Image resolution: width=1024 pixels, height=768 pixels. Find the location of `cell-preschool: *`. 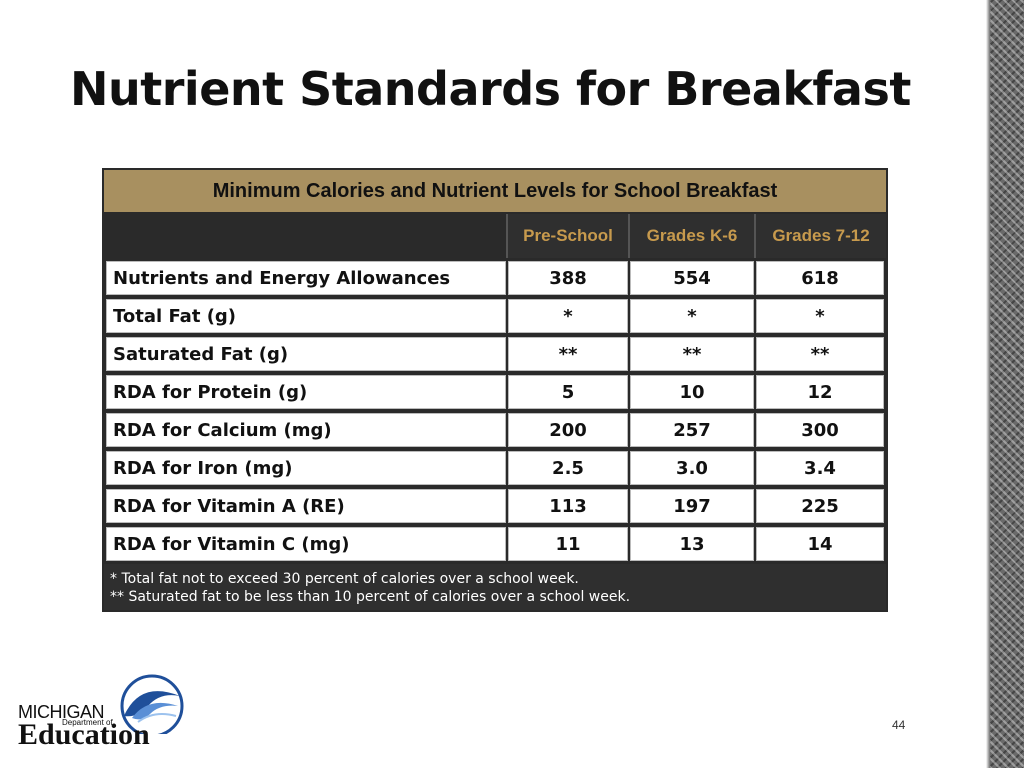

cell-preschool: * is located at coordinates (568, 316).